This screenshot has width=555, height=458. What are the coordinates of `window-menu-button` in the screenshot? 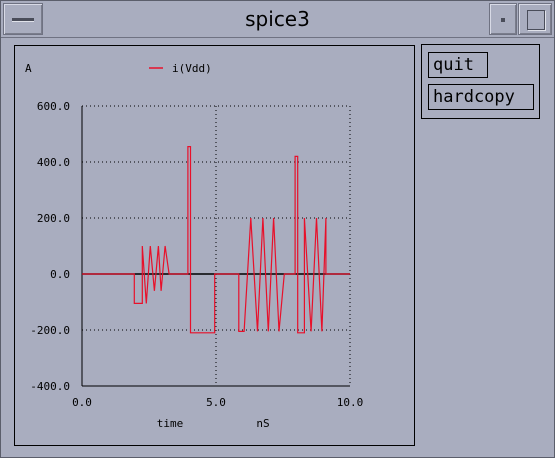 It's located at (23, 19).